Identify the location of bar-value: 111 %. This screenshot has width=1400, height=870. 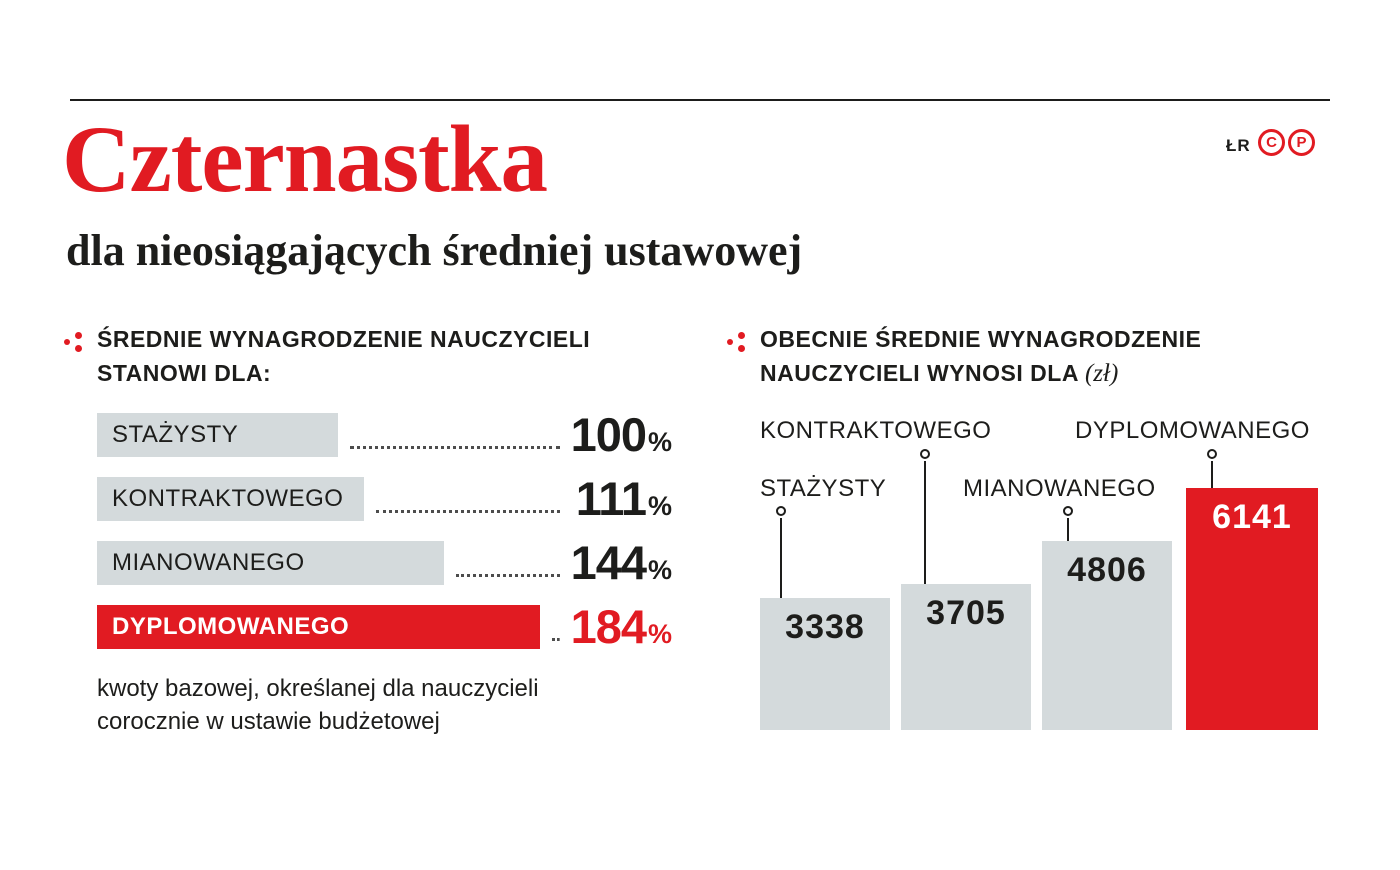
(624, 498).